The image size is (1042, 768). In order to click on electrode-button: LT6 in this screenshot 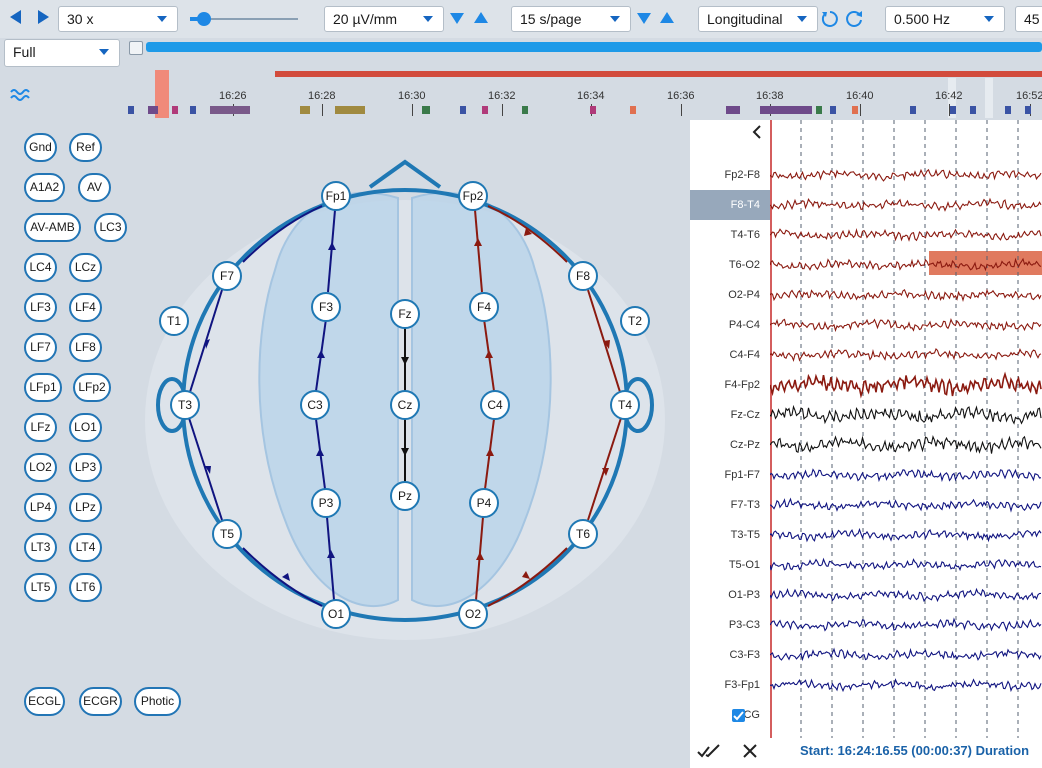, I will do `click(85, 587)`.